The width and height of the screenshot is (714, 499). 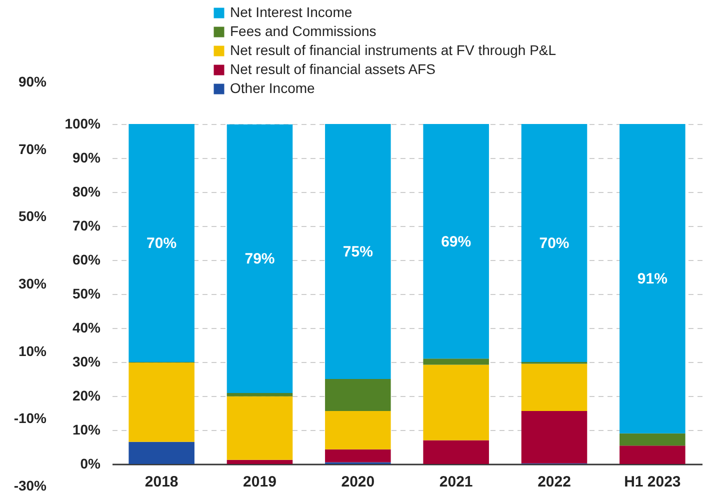 What do you see at coordinates (87, 260) in the screenshot?
I see `y-tick-label: 60%` at bounding box center [87, 260].